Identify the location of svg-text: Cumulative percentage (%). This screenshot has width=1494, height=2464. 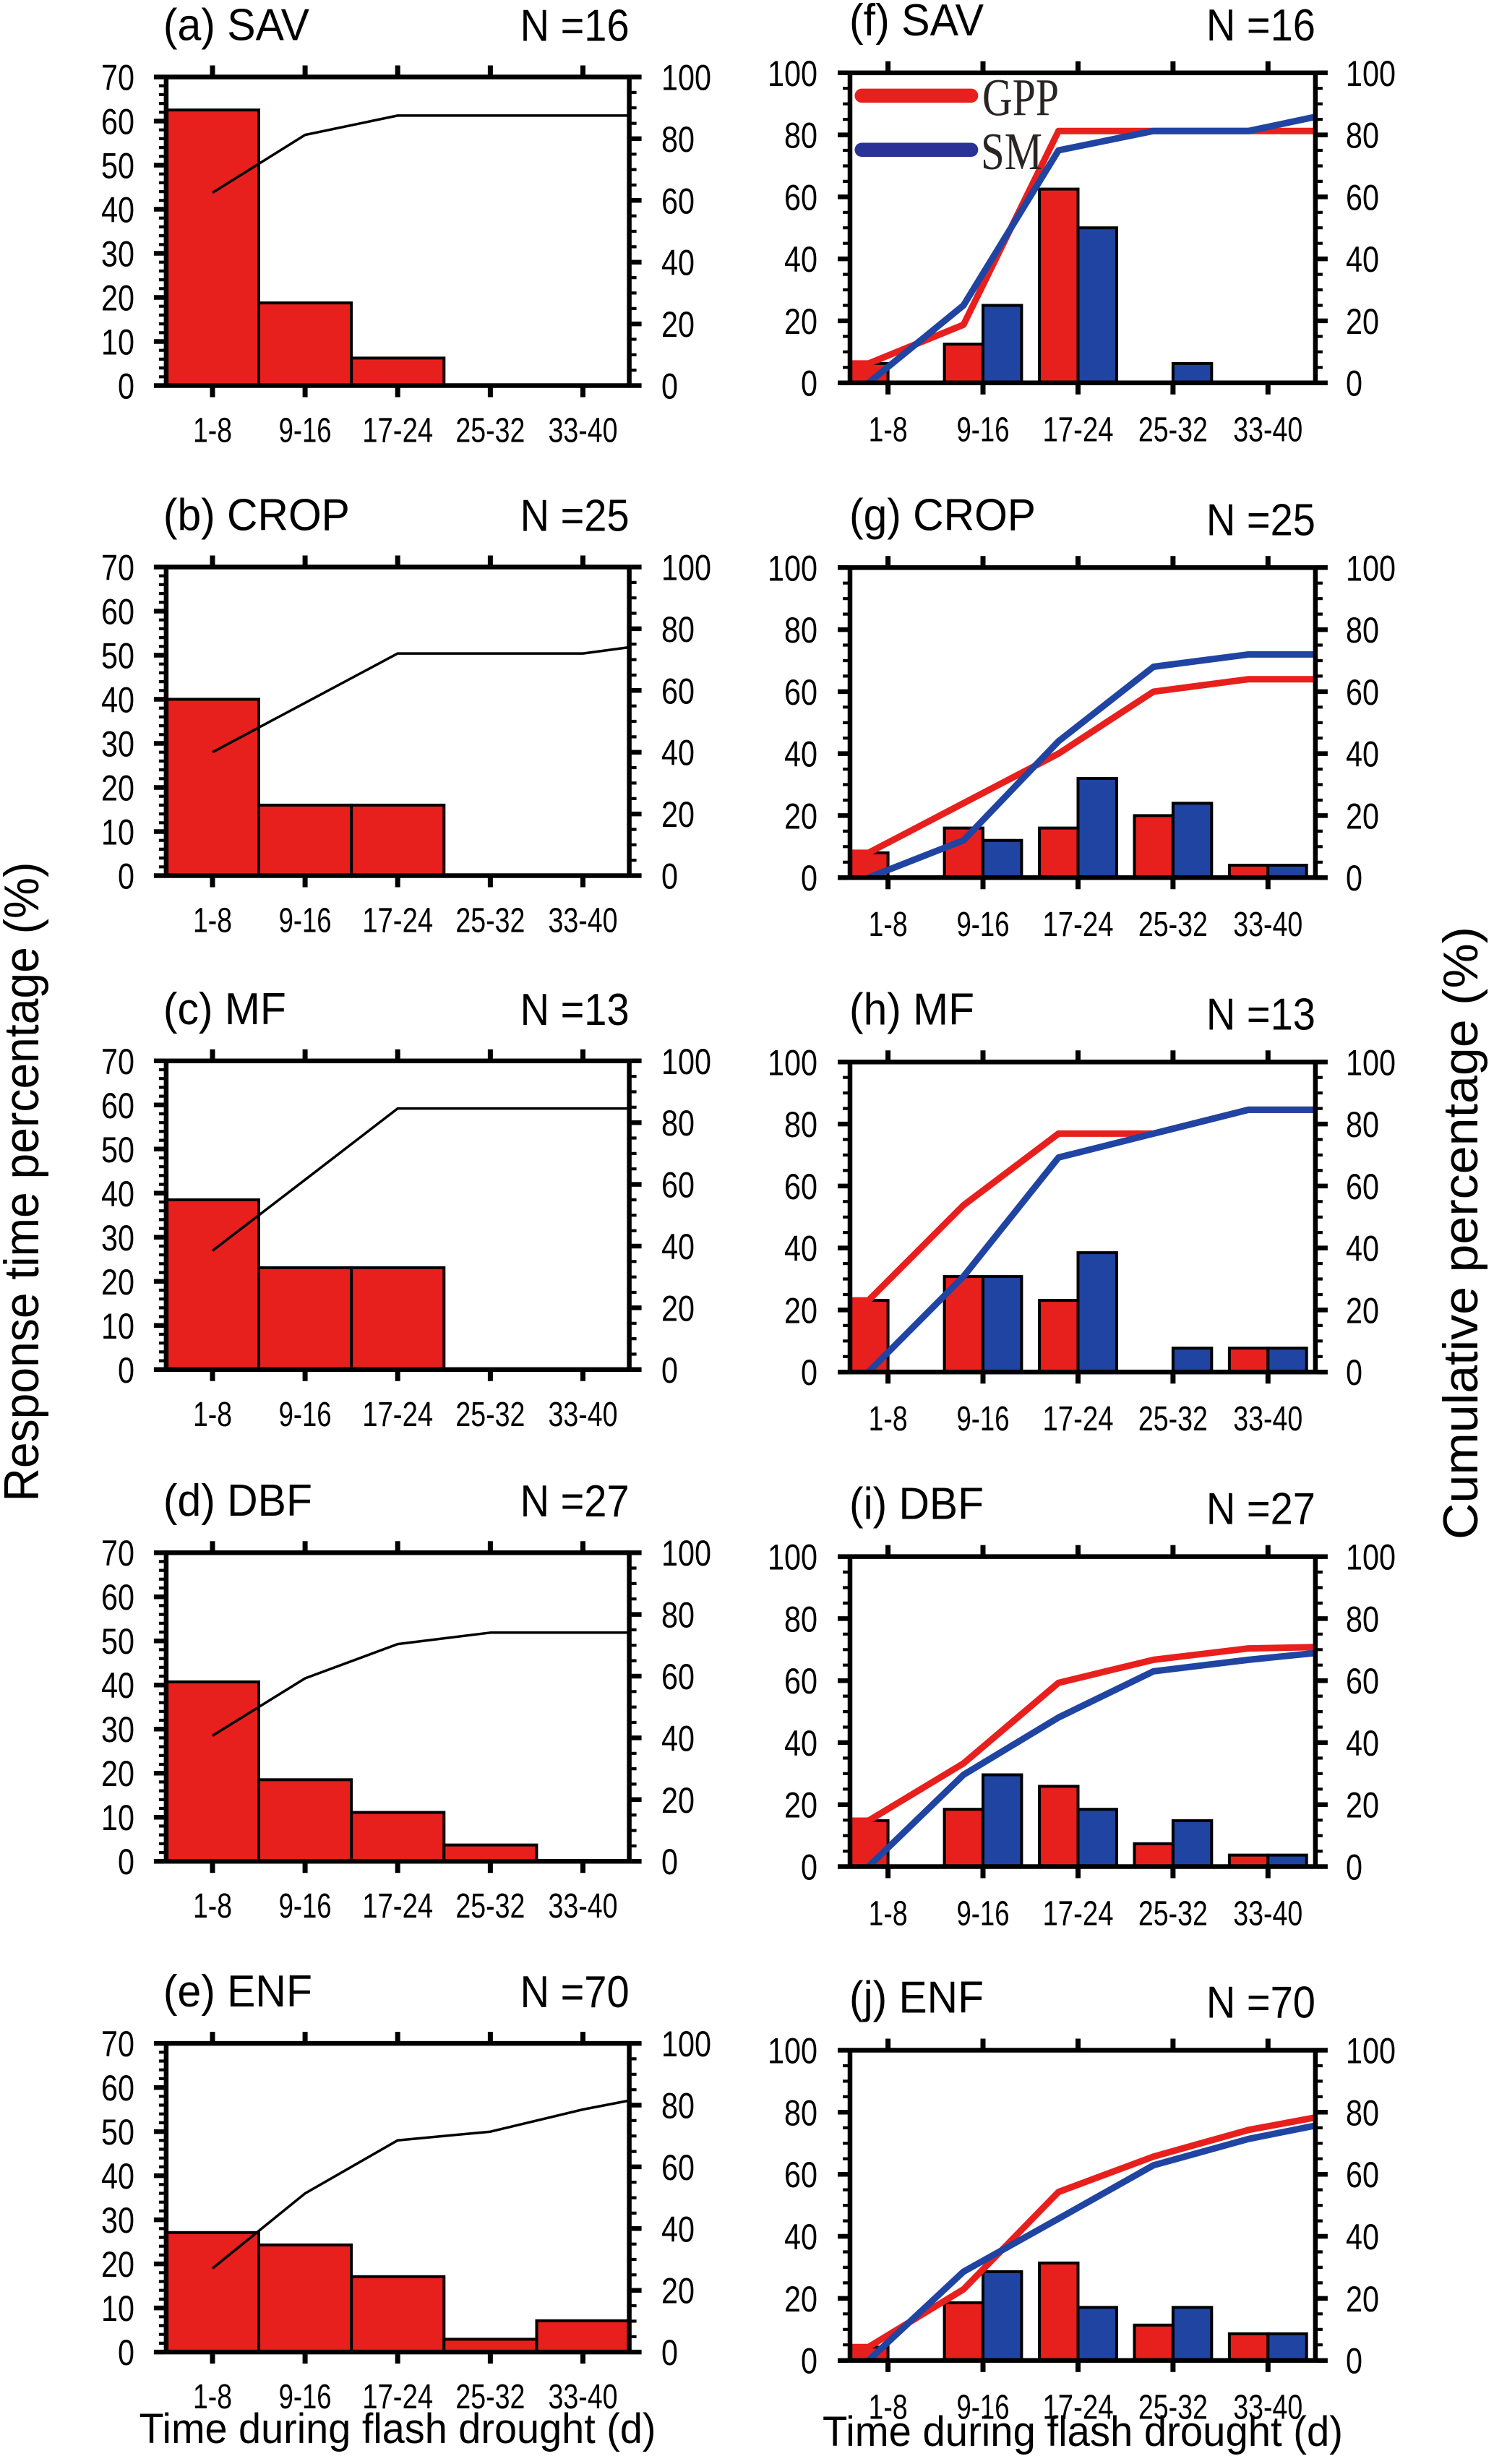
(1461, 1233).